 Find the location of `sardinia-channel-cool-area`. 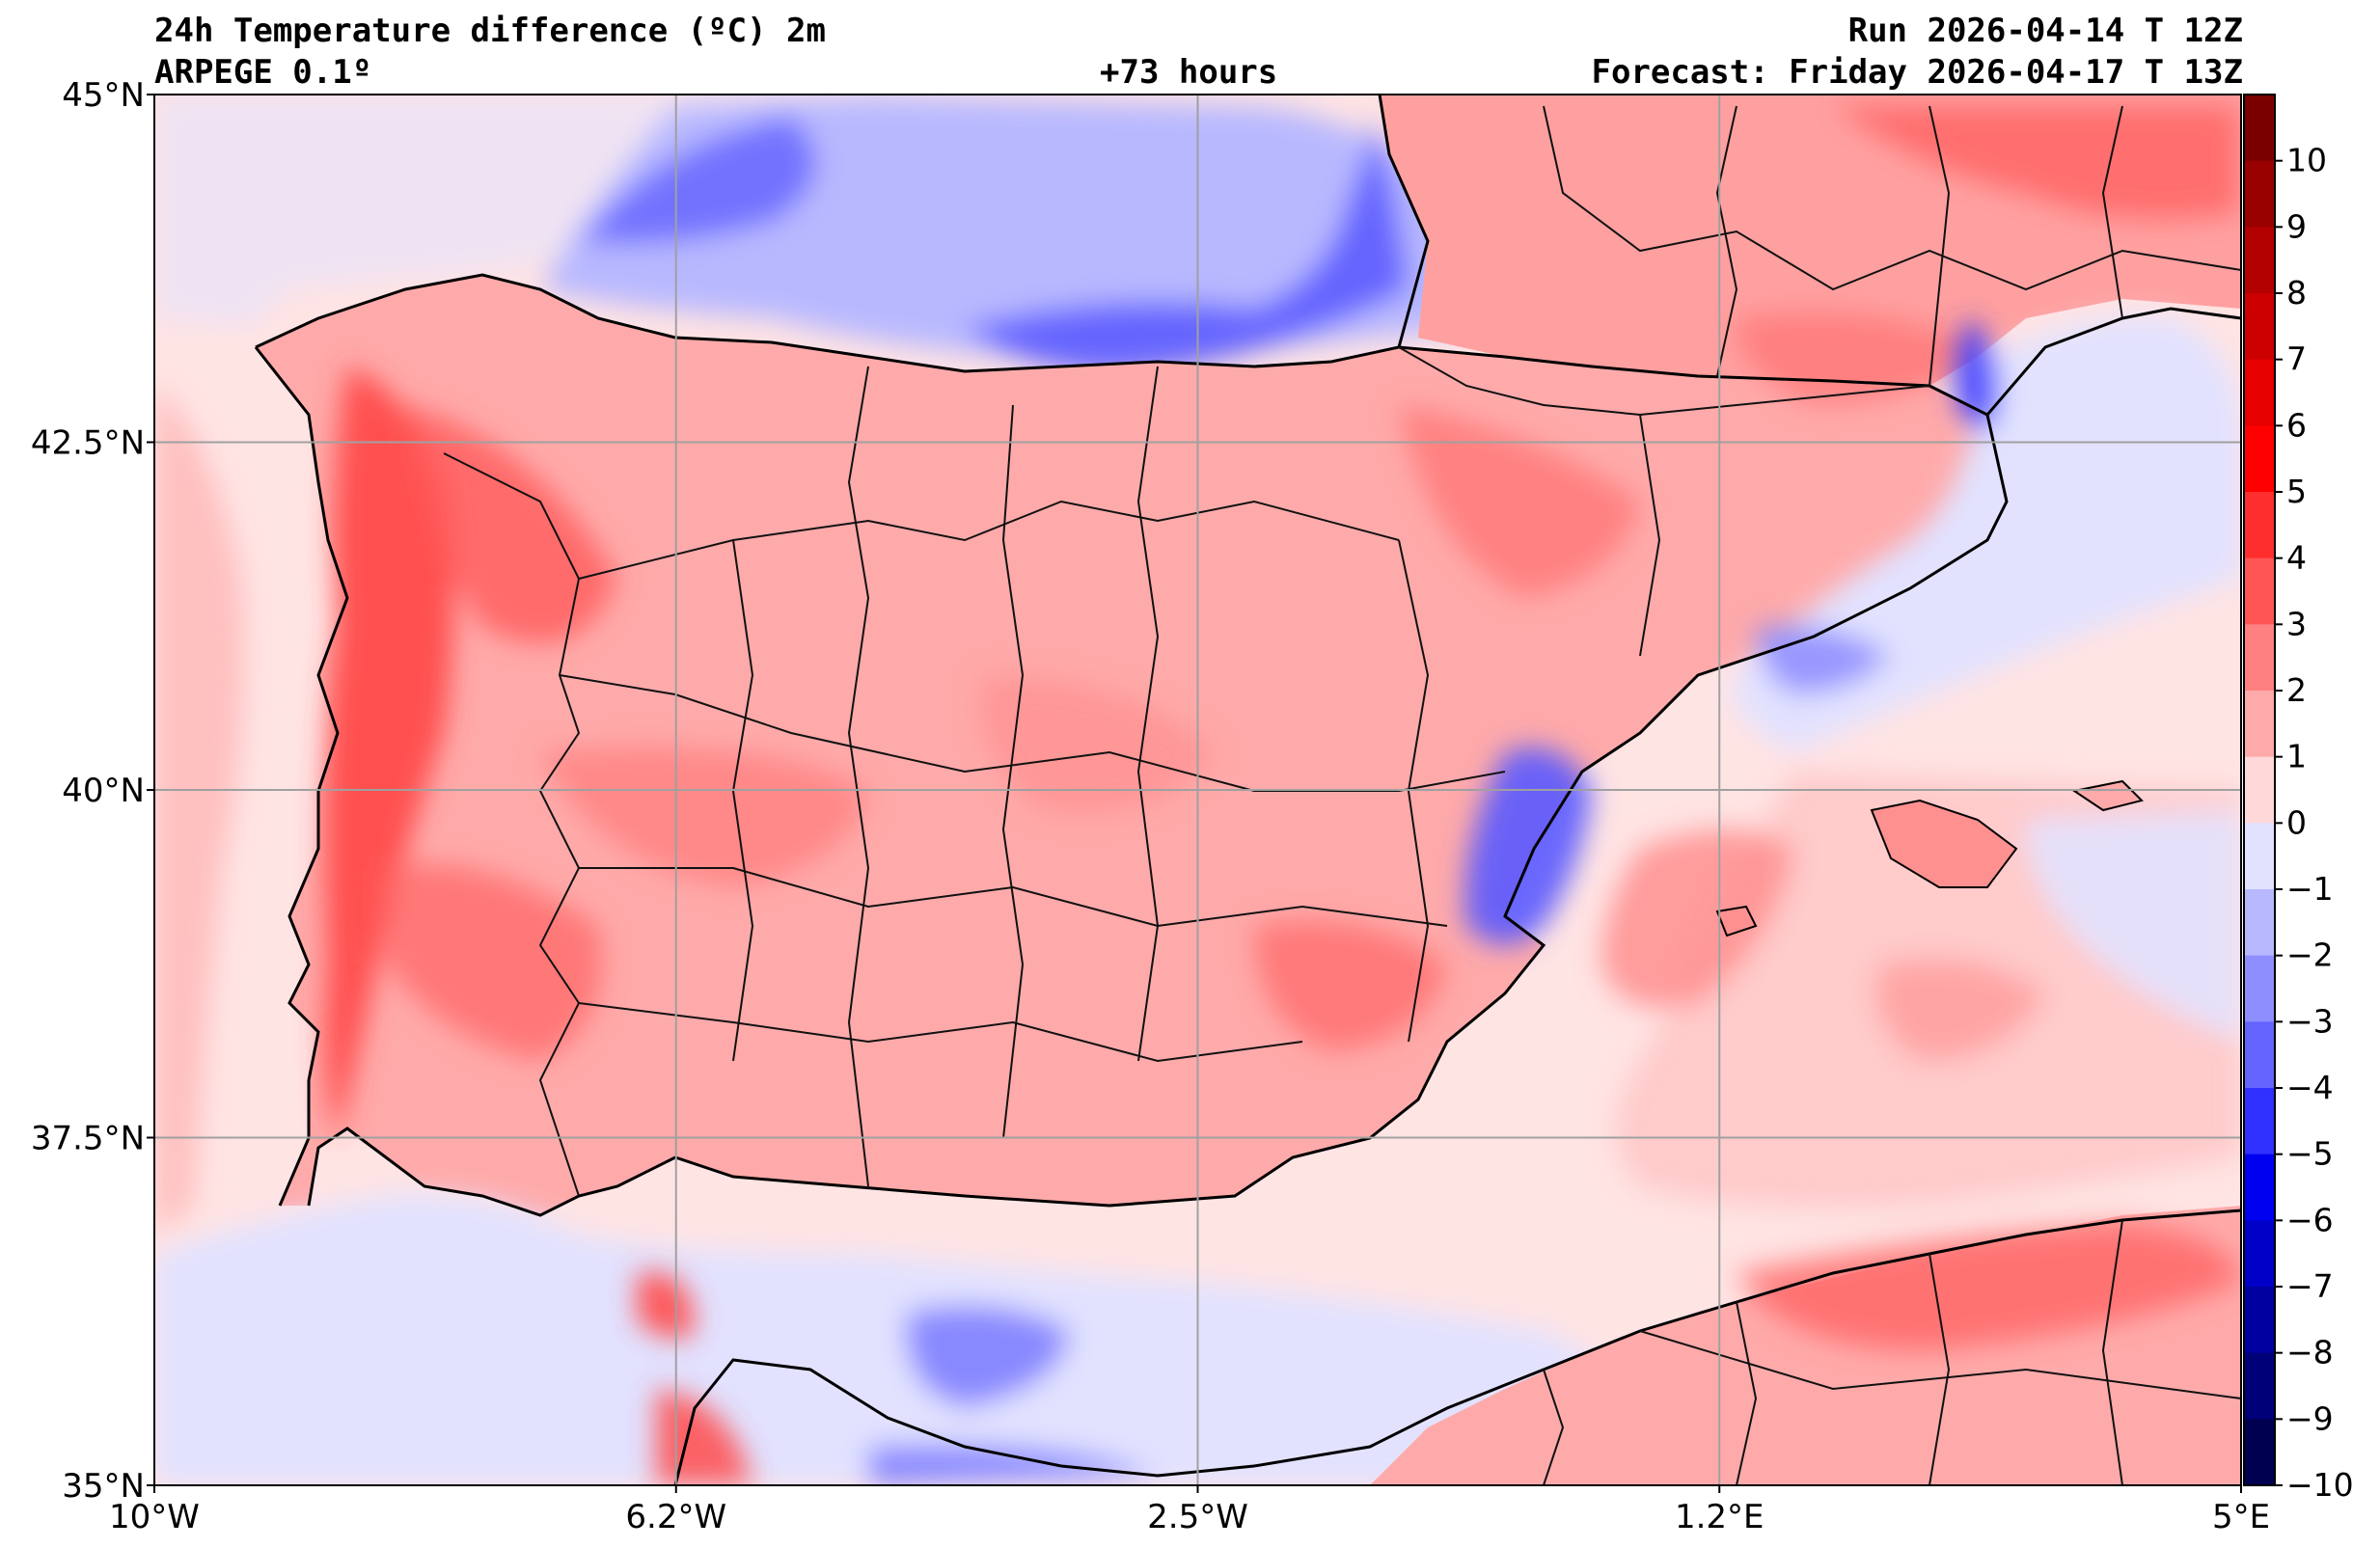

sardinia-channel-cool-area is located at coordinates (2133, 926).